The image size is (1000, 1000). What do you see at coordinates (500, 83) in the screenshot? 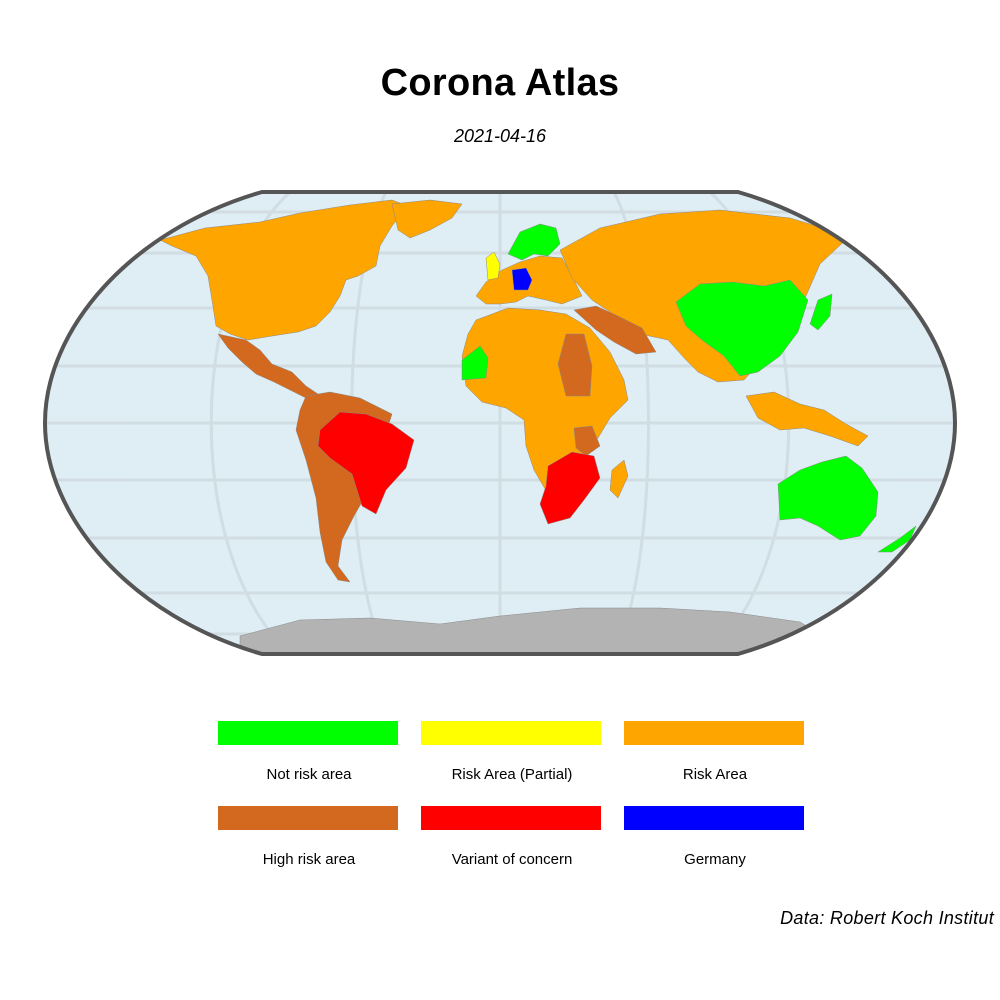
I see `map-title: Corona Atlas` at bounding box center [500, 83].